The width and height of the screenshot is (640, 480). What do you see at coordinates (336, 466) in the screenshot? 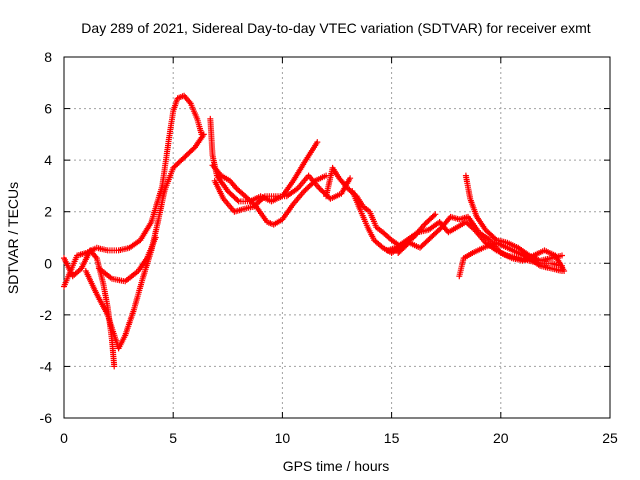
I see `x-axis-label: GPS time / hours` at bounding box center [336, 466].